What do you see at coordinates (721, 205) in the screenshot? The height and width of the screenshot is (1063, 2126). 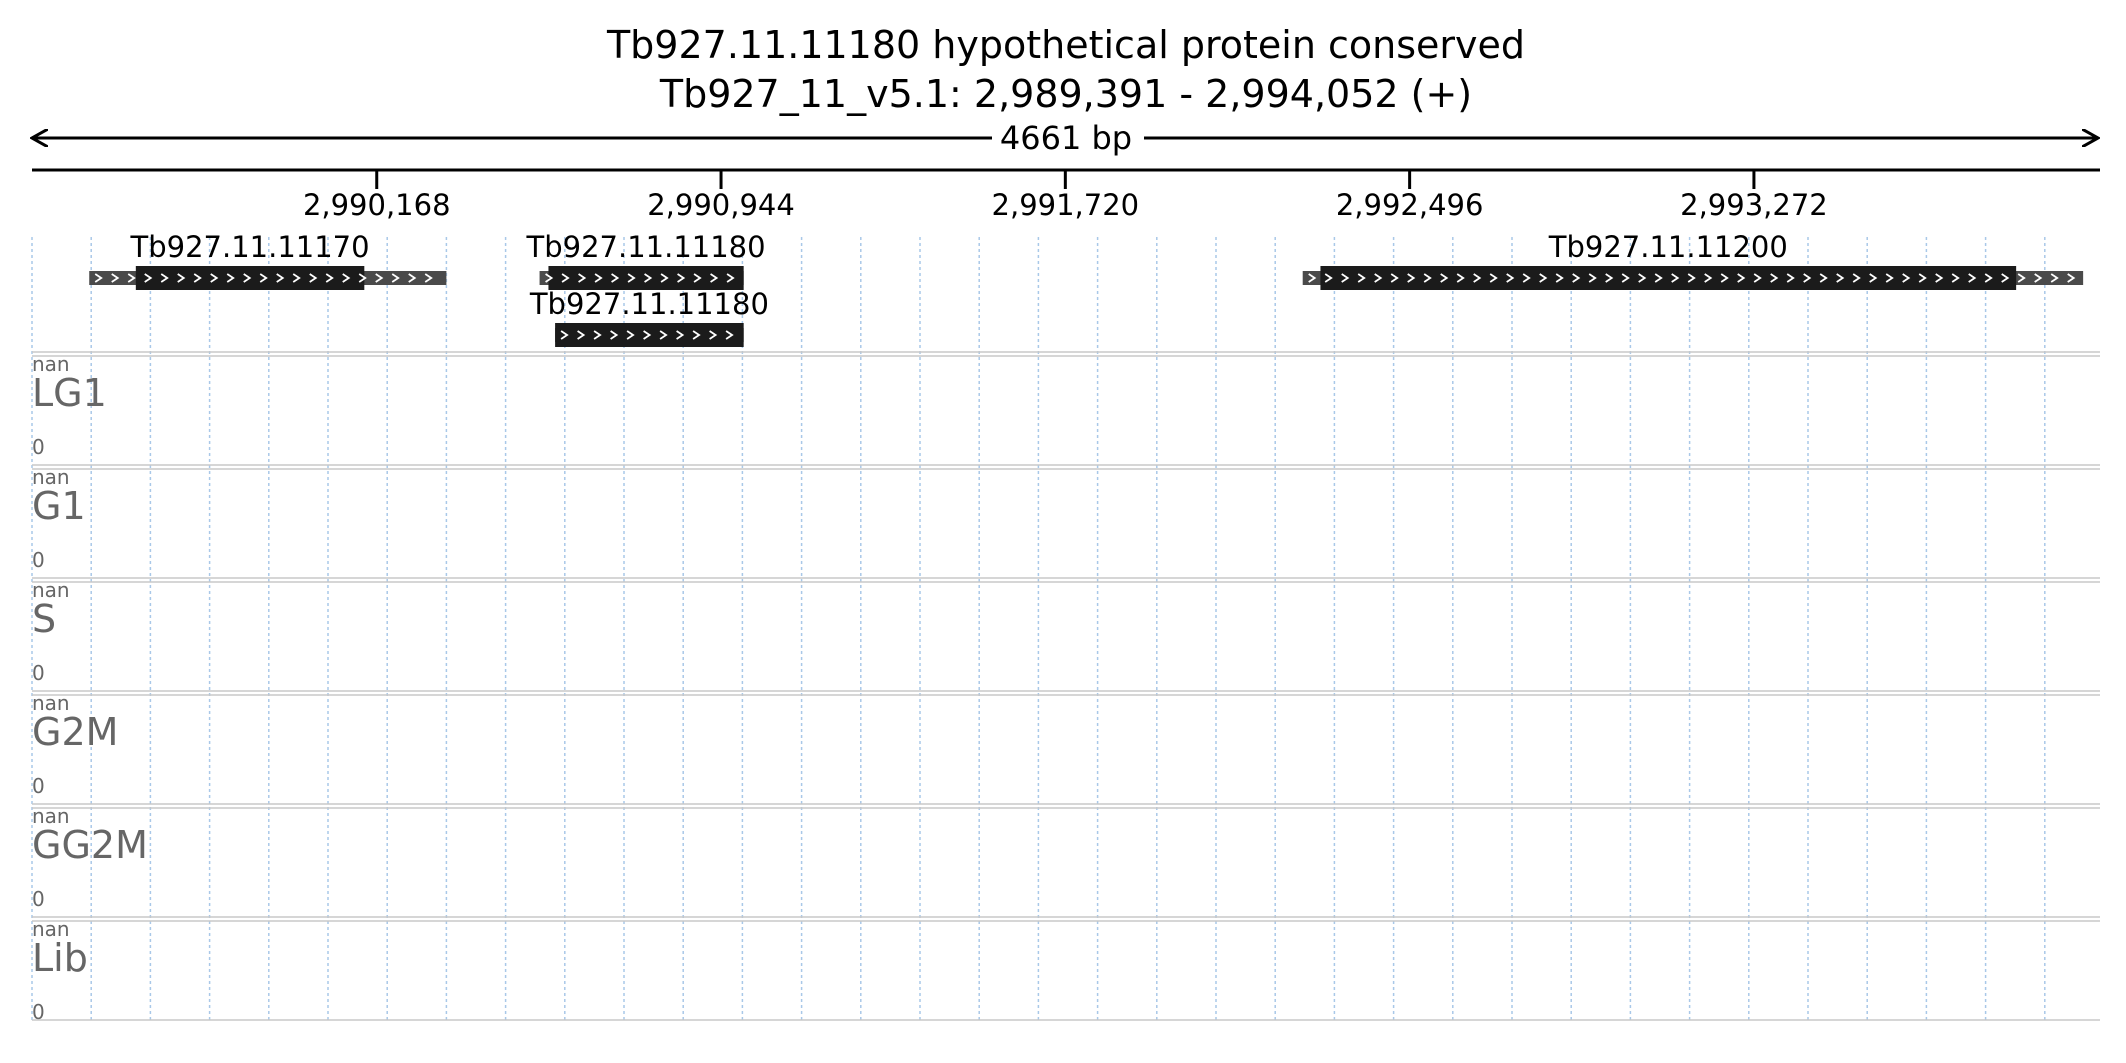 I see `ruler-tick-label: 2,990,944` at bounding box center [721, 205].